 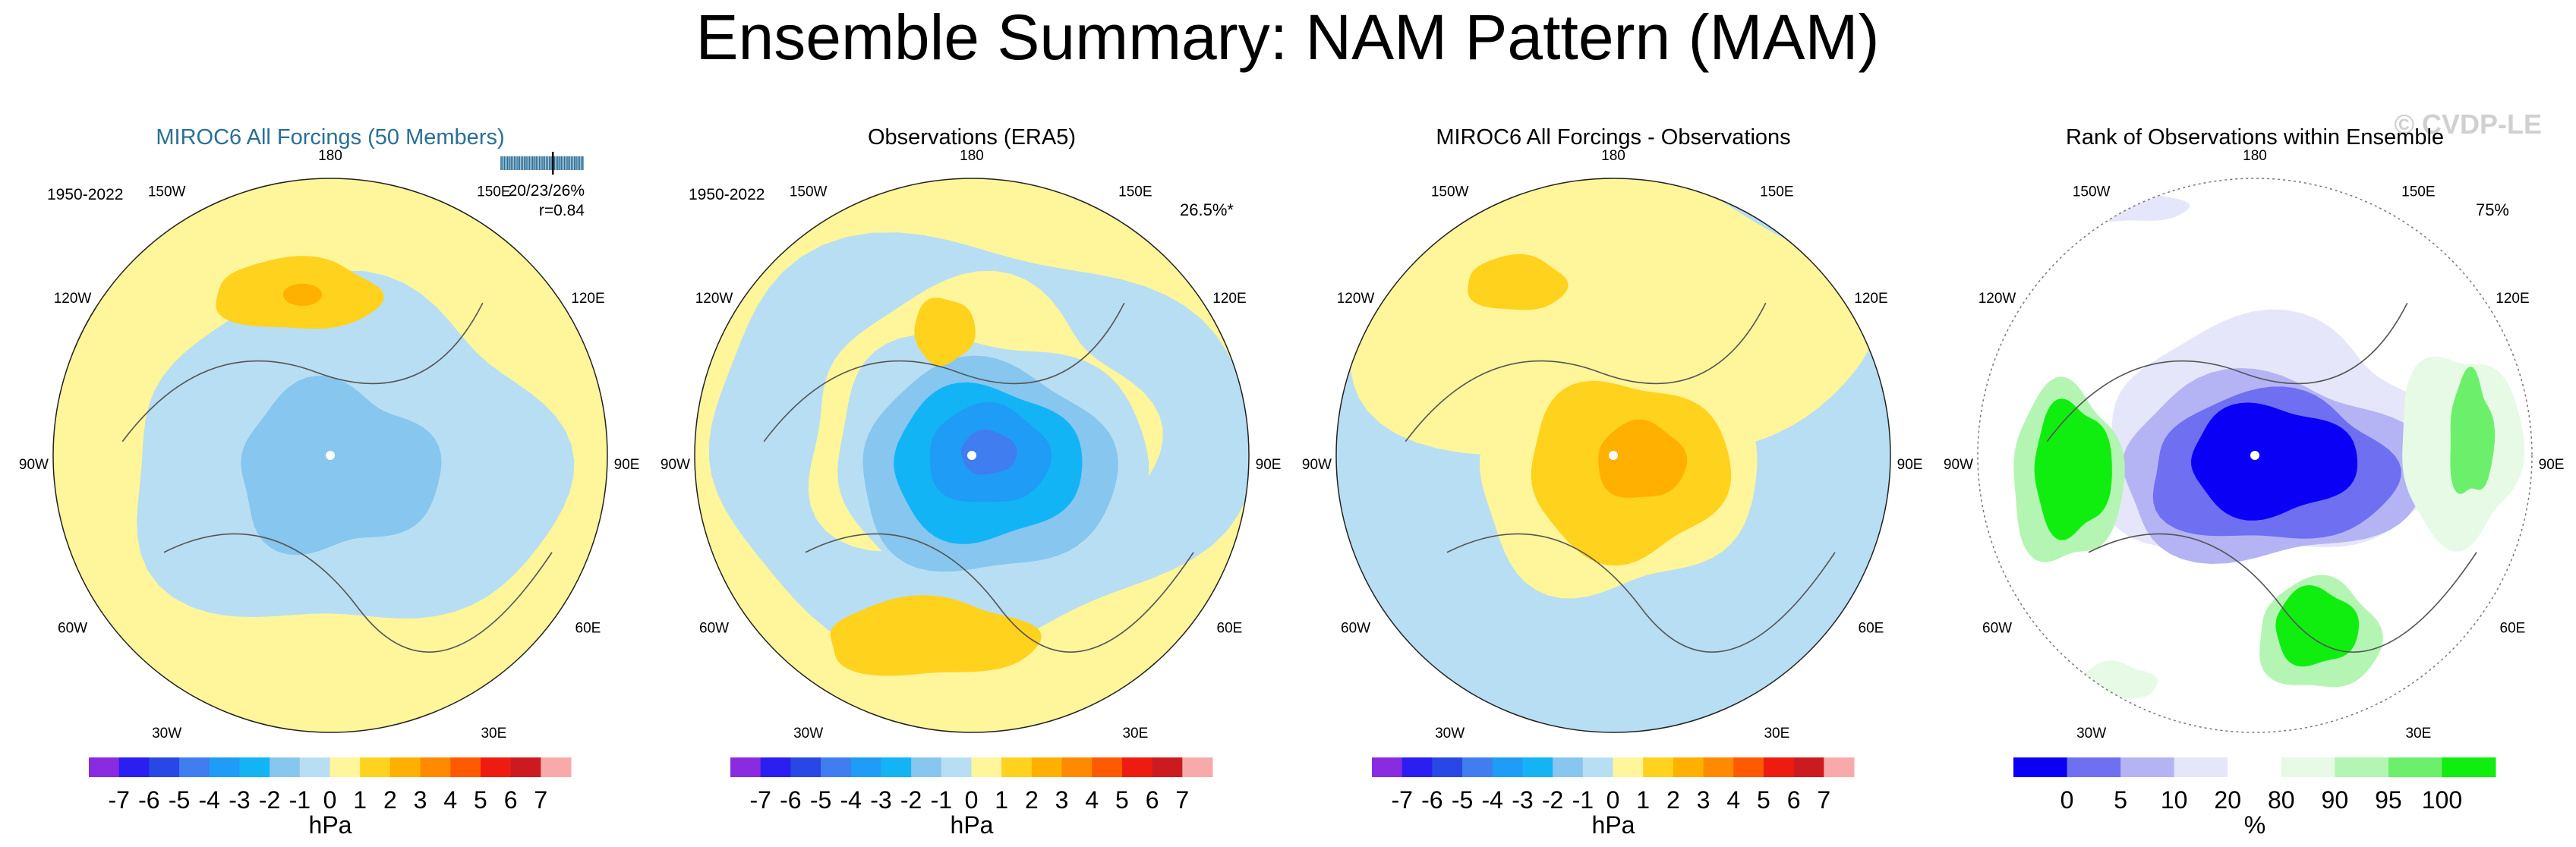 I want to click on colorbar-tick-label: 10, so click(x=2174, y=800).